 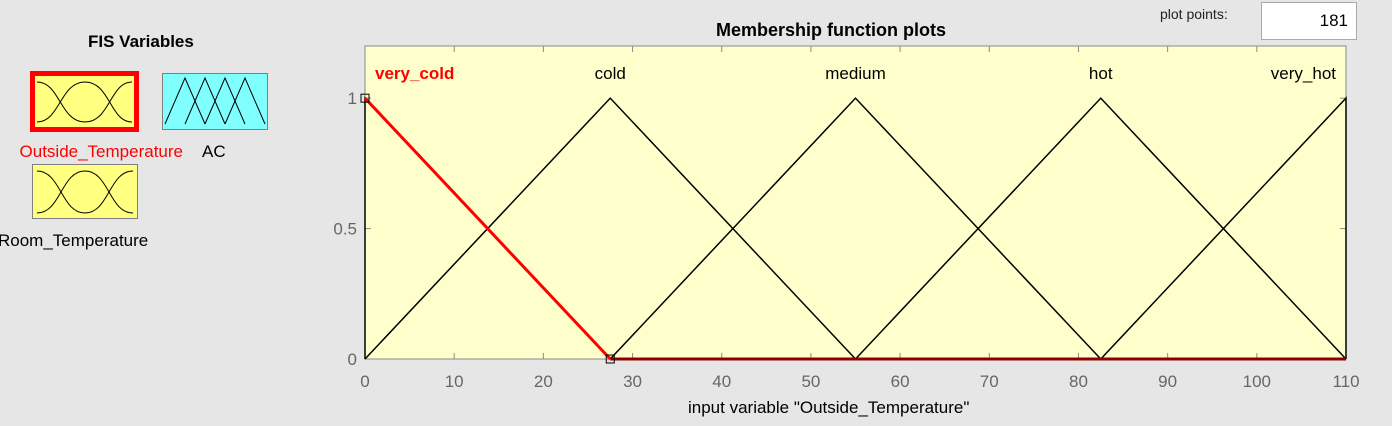 What do you see at coordinates (810, 381) in the screenshot?
I see `x-tick-label: 50` at bounding box center [810, 381].